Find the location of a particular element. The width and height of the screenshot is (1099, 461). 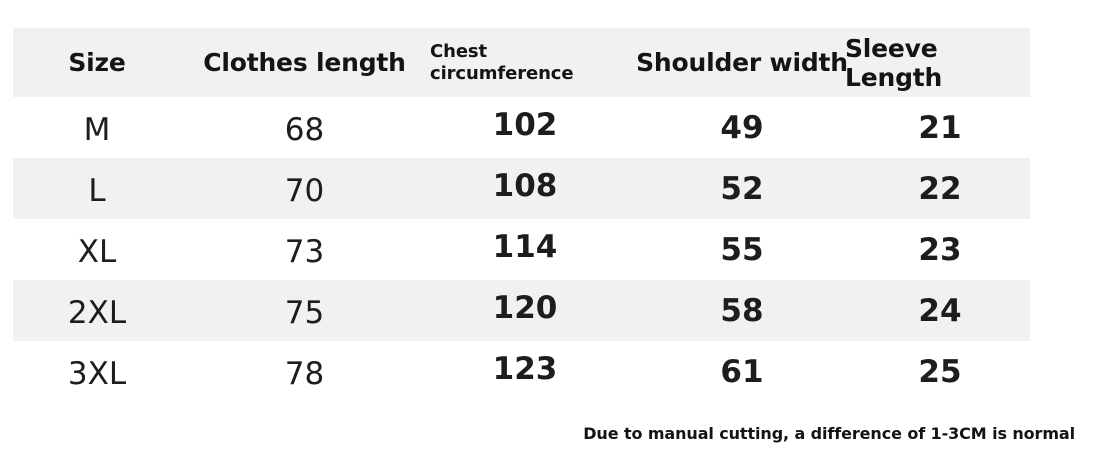

cell-clothes-length-value: 73 is located at coordinates (304, 251).